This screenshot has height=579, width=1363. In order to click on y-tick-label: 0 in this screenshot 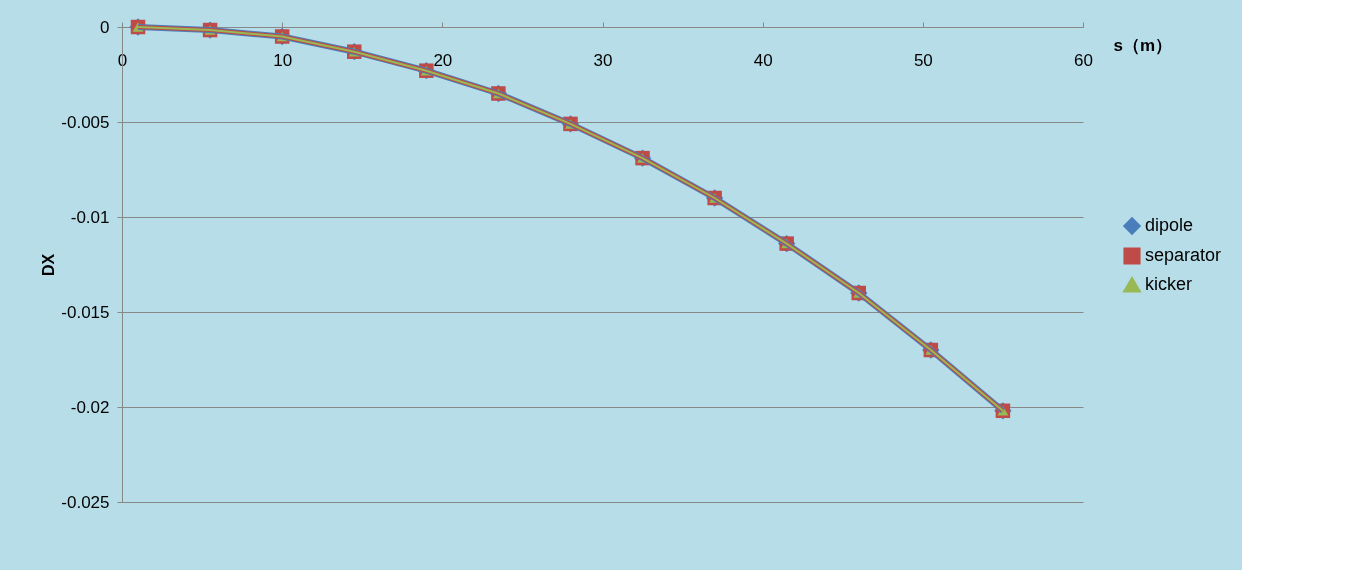, I will do `click(105, 27)`.